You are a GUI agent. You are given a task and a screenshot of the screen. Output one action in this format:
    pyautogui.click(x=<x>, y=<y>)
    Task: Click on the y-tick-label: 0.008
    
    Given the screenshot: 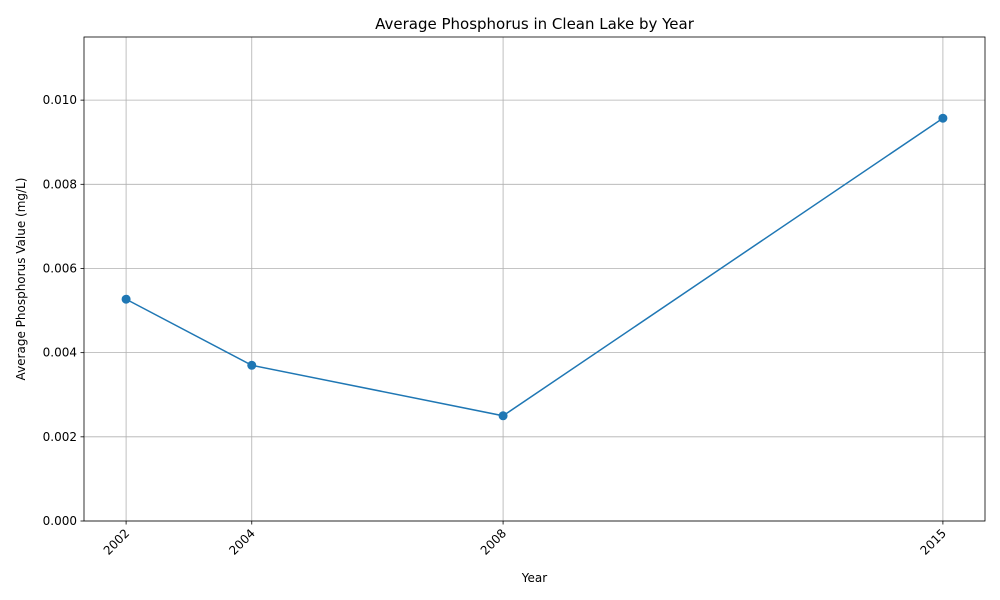 What is the action you would take?
    pyautogui.click(x=60, y=184)
    